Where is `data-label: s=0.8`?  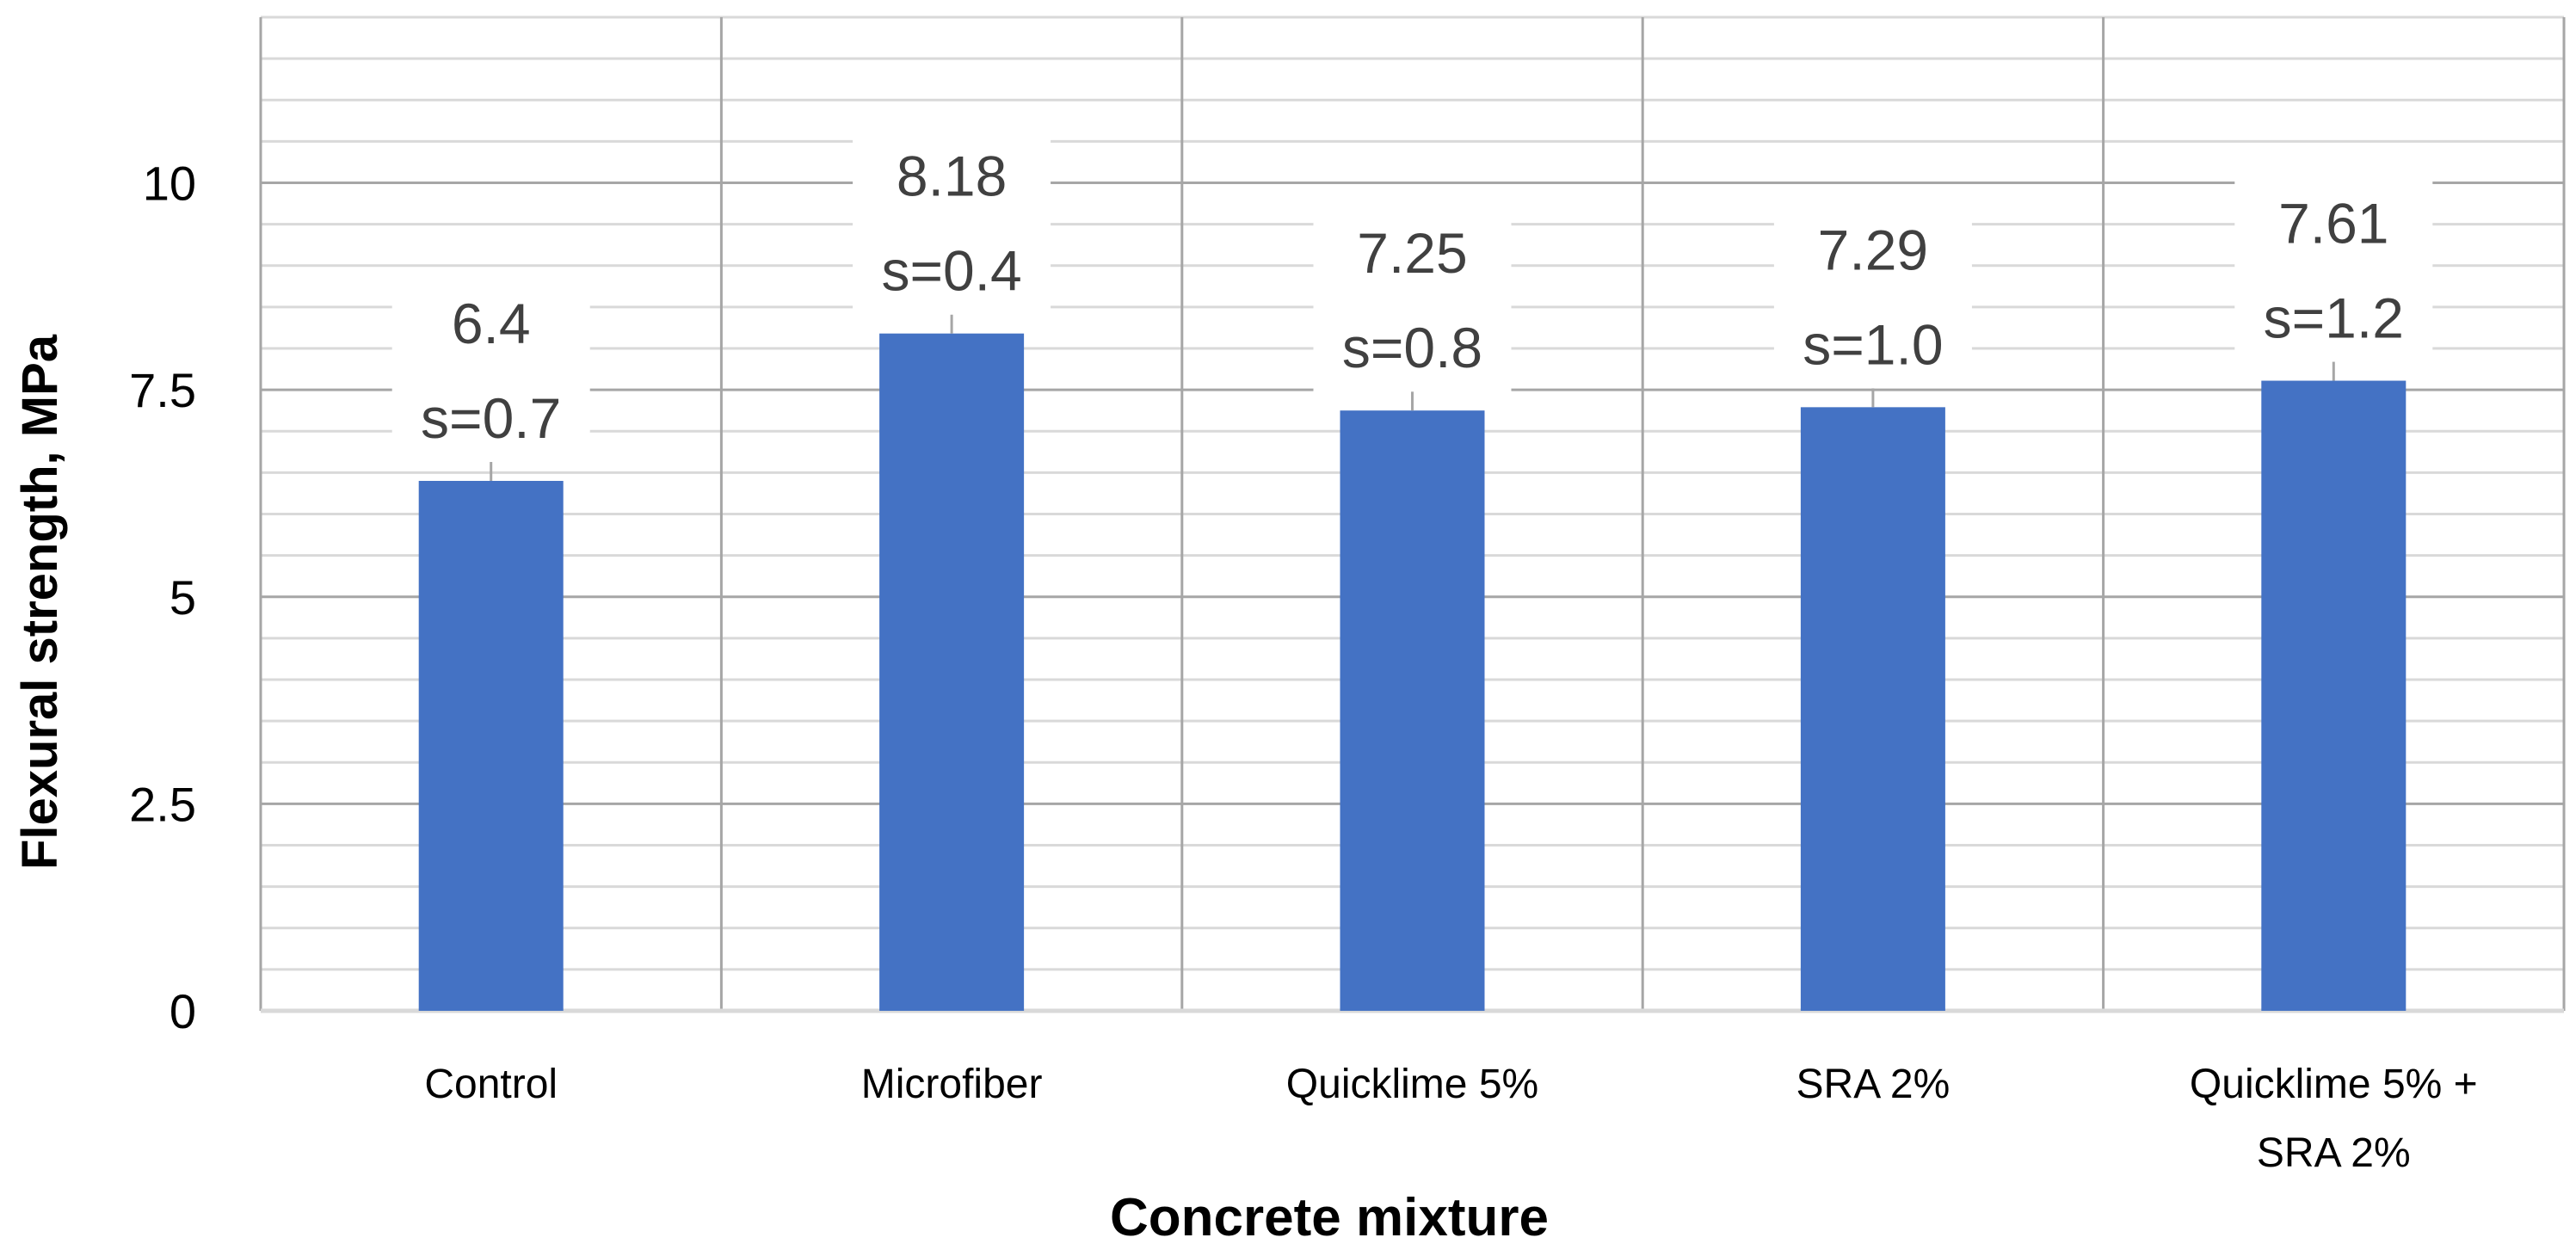
data-label: s=0.8 is located at coordinates (1412, 347).